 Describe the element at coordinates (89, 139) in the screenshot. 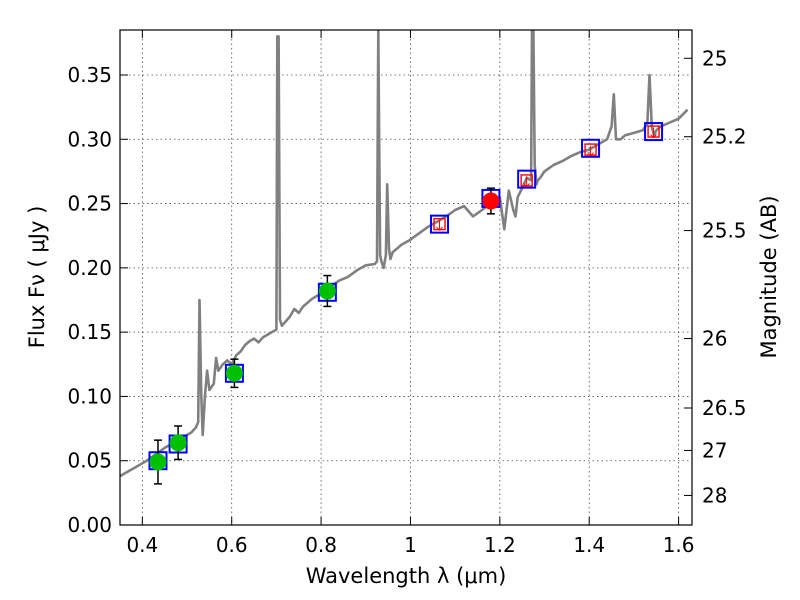

I see `y-tick-label: 0.30` at that location.